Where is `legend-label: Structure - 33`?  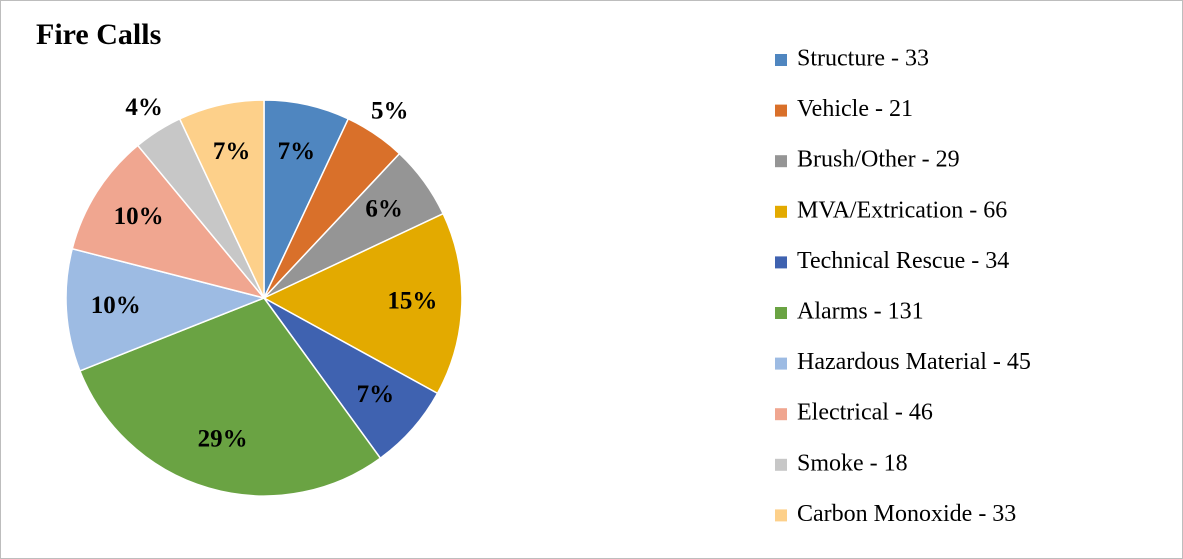
legend-label: Structure - 33 is located at coordinates (863, 59).